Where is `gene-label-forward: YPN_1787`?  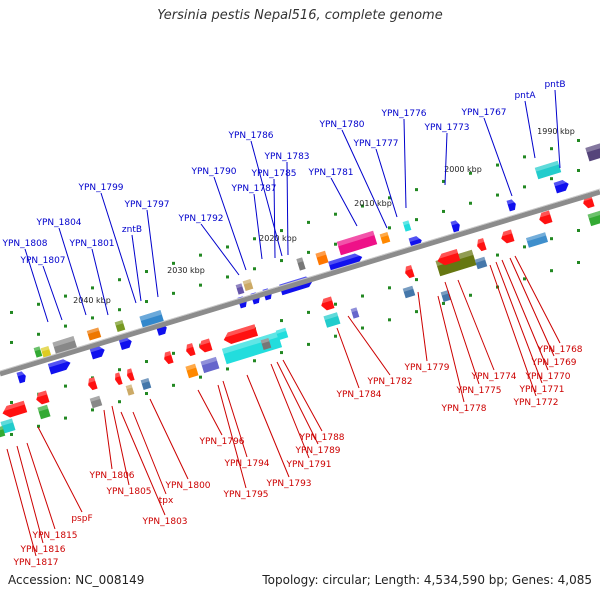
gene-label-forward: YPN_1787 is located at coordinates (253, 189).